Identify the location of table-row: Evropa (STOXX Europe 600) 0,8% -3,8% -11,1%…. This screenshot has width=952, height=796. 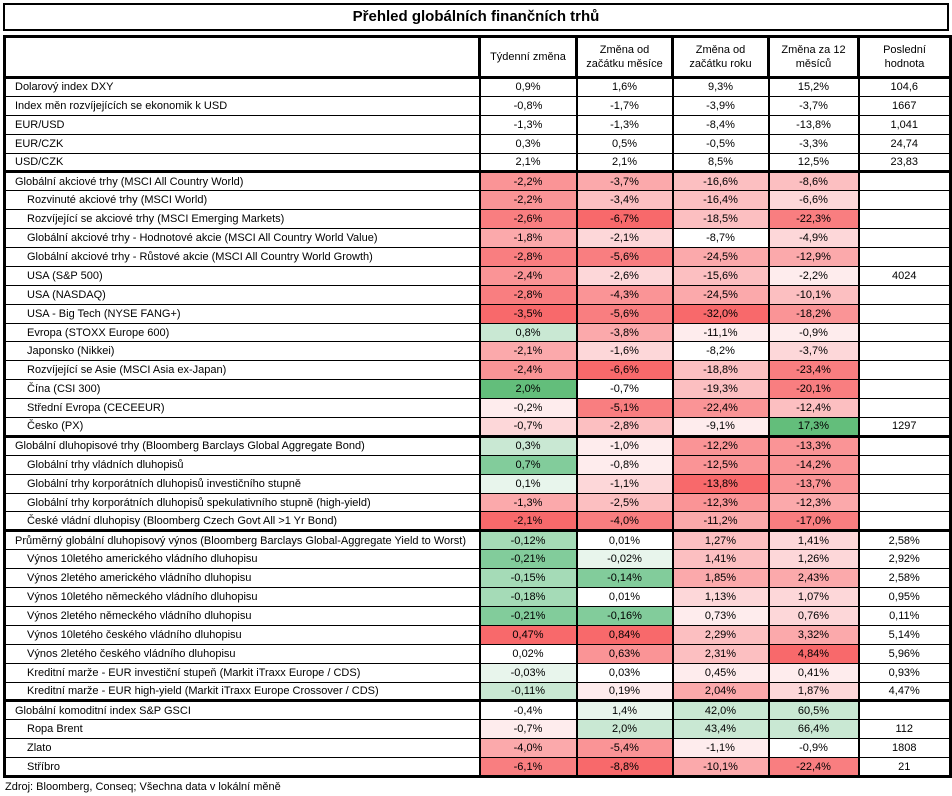
(477, 332).